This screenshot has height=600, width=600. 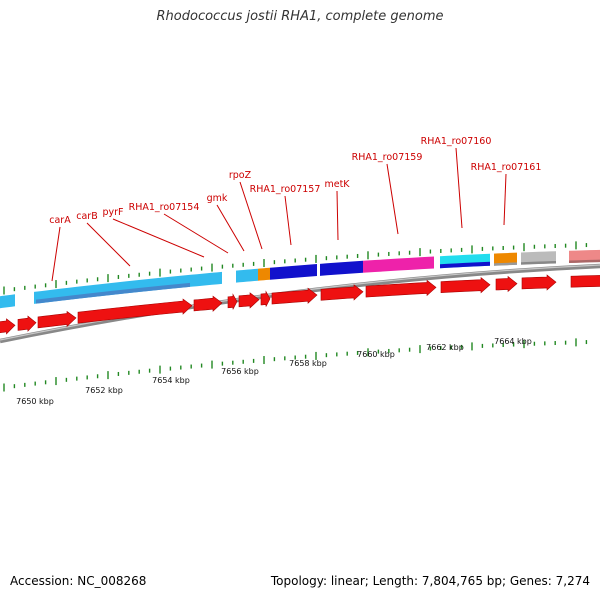 I want to click on kbp-label: 7650 kbp, so click(x=35, y=401).